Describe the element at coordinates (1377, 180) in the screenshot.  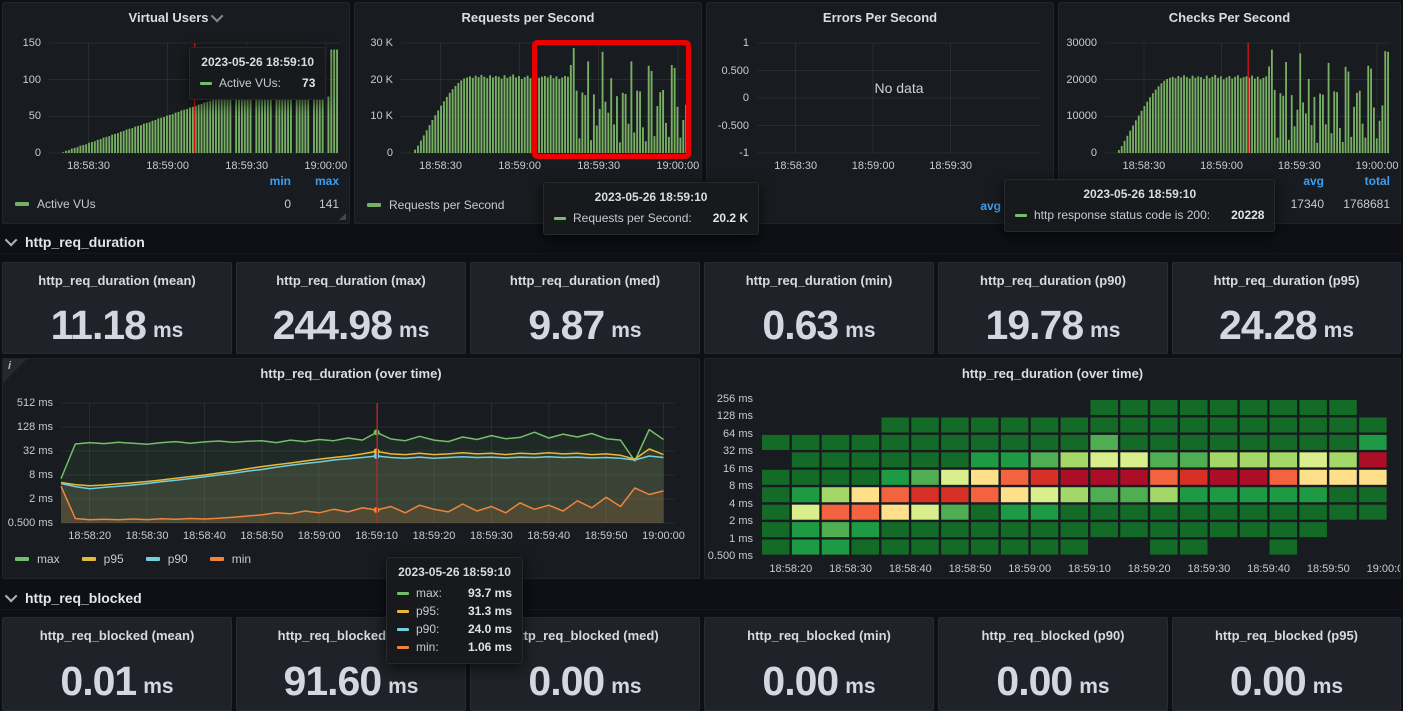
I see `legend-col-header-total: total` at that location.